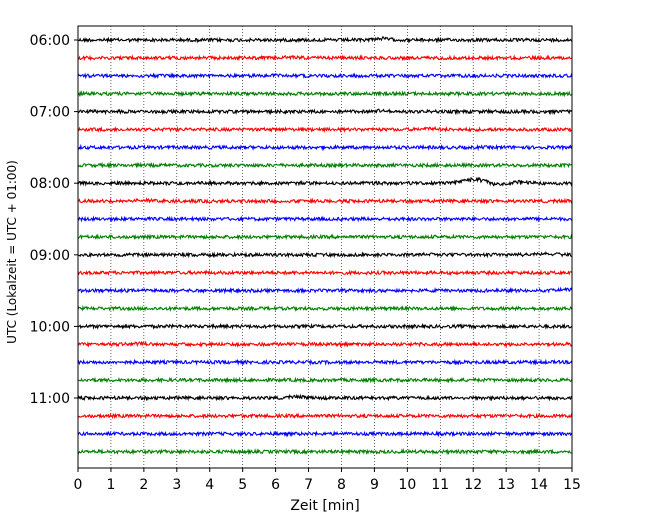 The width and height of the screenshot is (650, 520). I want to click on y-tick-label: 07:00, so click(50, 113).